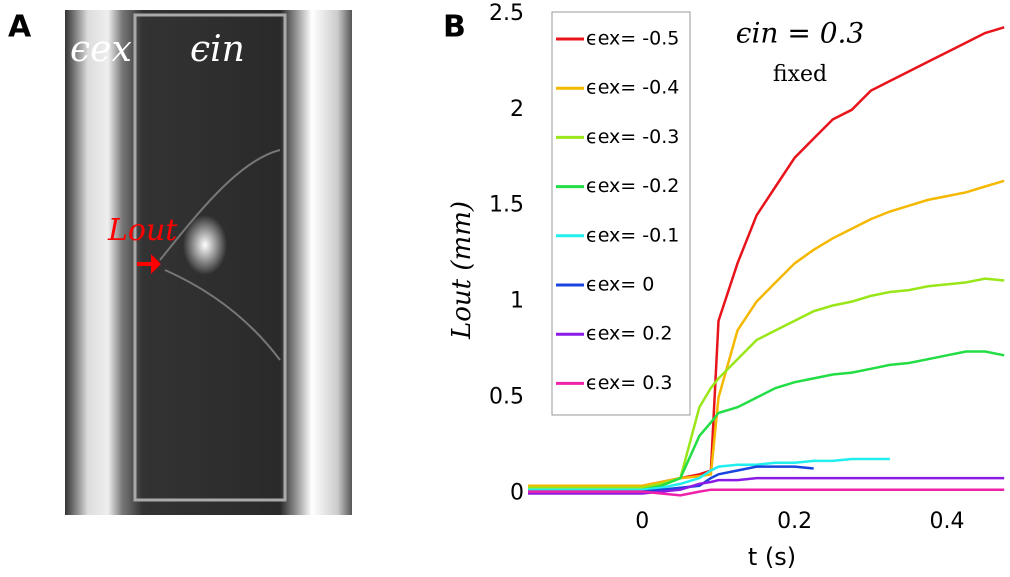 This screenshot has width=1010, height=577. What do you see at coordinates (632, 137) in the screenshot?
I see `legend-label: ϵex= -0.3` at bounding box center [632, 137].